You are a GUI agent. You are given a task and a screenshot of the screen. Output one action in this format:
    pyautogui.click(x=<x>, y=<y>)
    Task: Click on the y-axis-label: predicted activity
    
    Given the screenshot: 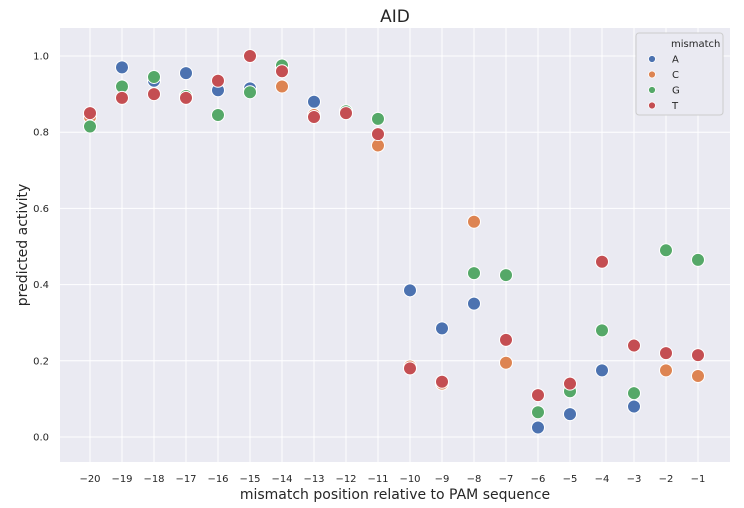 What is the action you would take?
    pyautogui.click(x=23, y=245)
    